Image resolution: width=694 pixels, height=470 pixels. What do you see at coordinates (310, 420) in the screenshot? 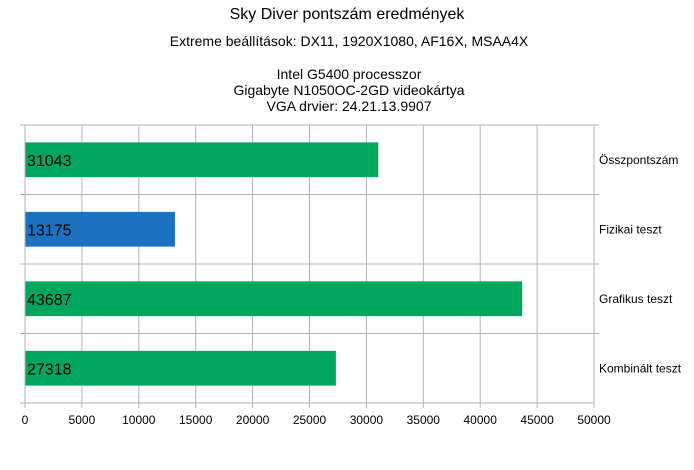
I see `x-tick-label: 25000` at bounding box center [310, 420].